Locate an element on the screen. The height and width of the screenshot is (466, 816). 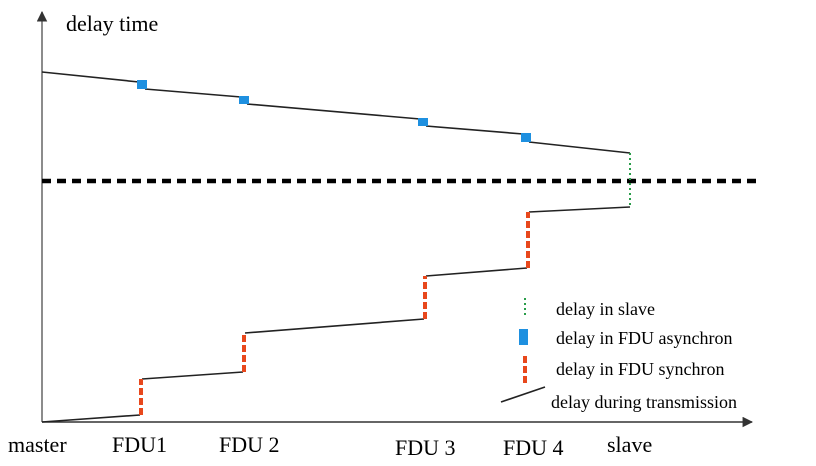
legend-transmission-label: delay during transmission is located at coordinates (644, 402).